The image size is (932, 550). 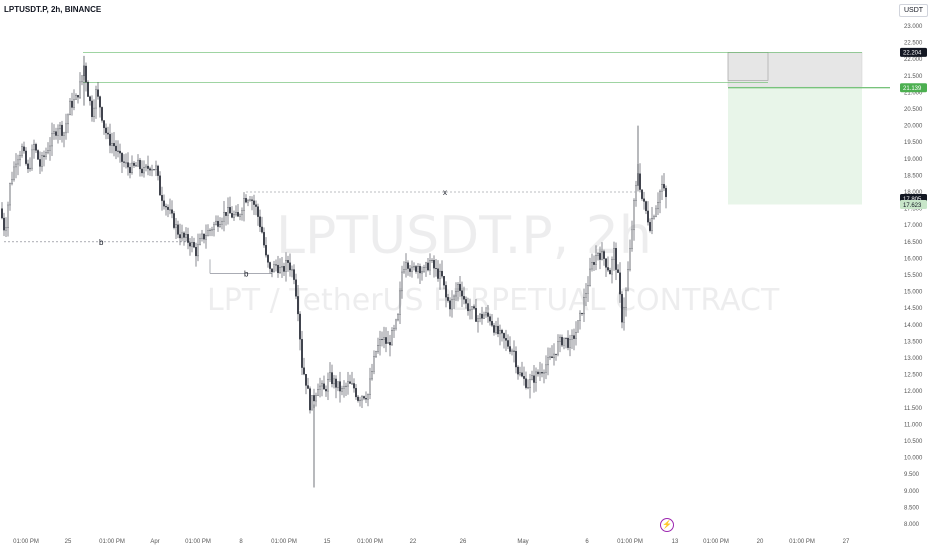 What do you see at coordinates (667, 525) in the screenshot?
I see `lightning-icon: ⚡` at bounding box center [667, 525].